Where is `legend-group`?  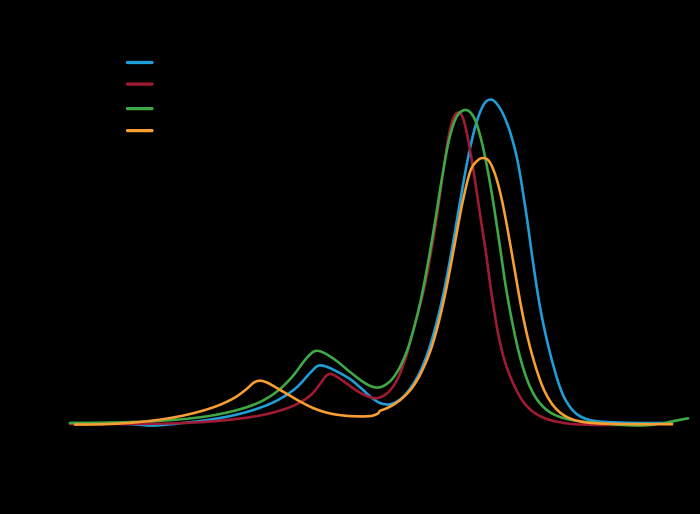 legend-group is located at coordinates (140, 96).